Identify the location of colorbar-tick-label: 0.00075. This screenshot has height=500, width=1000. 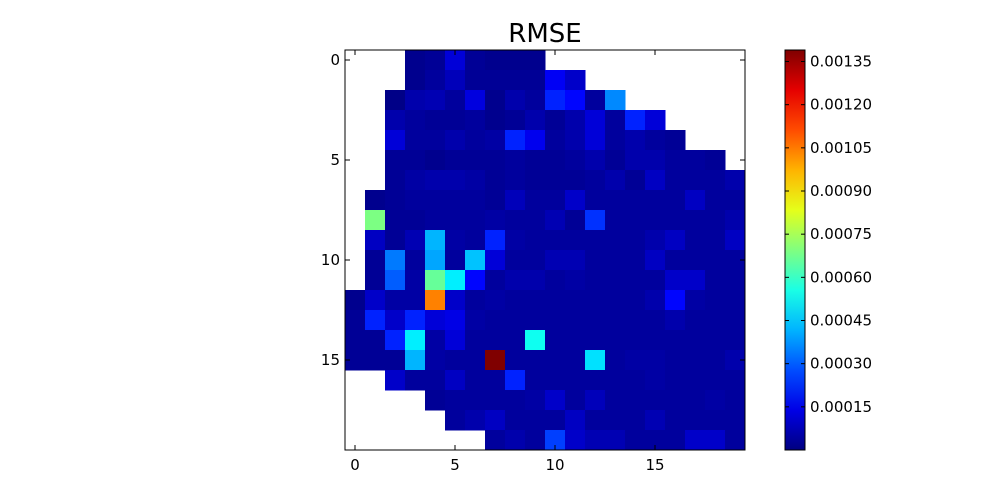
(841, 234).